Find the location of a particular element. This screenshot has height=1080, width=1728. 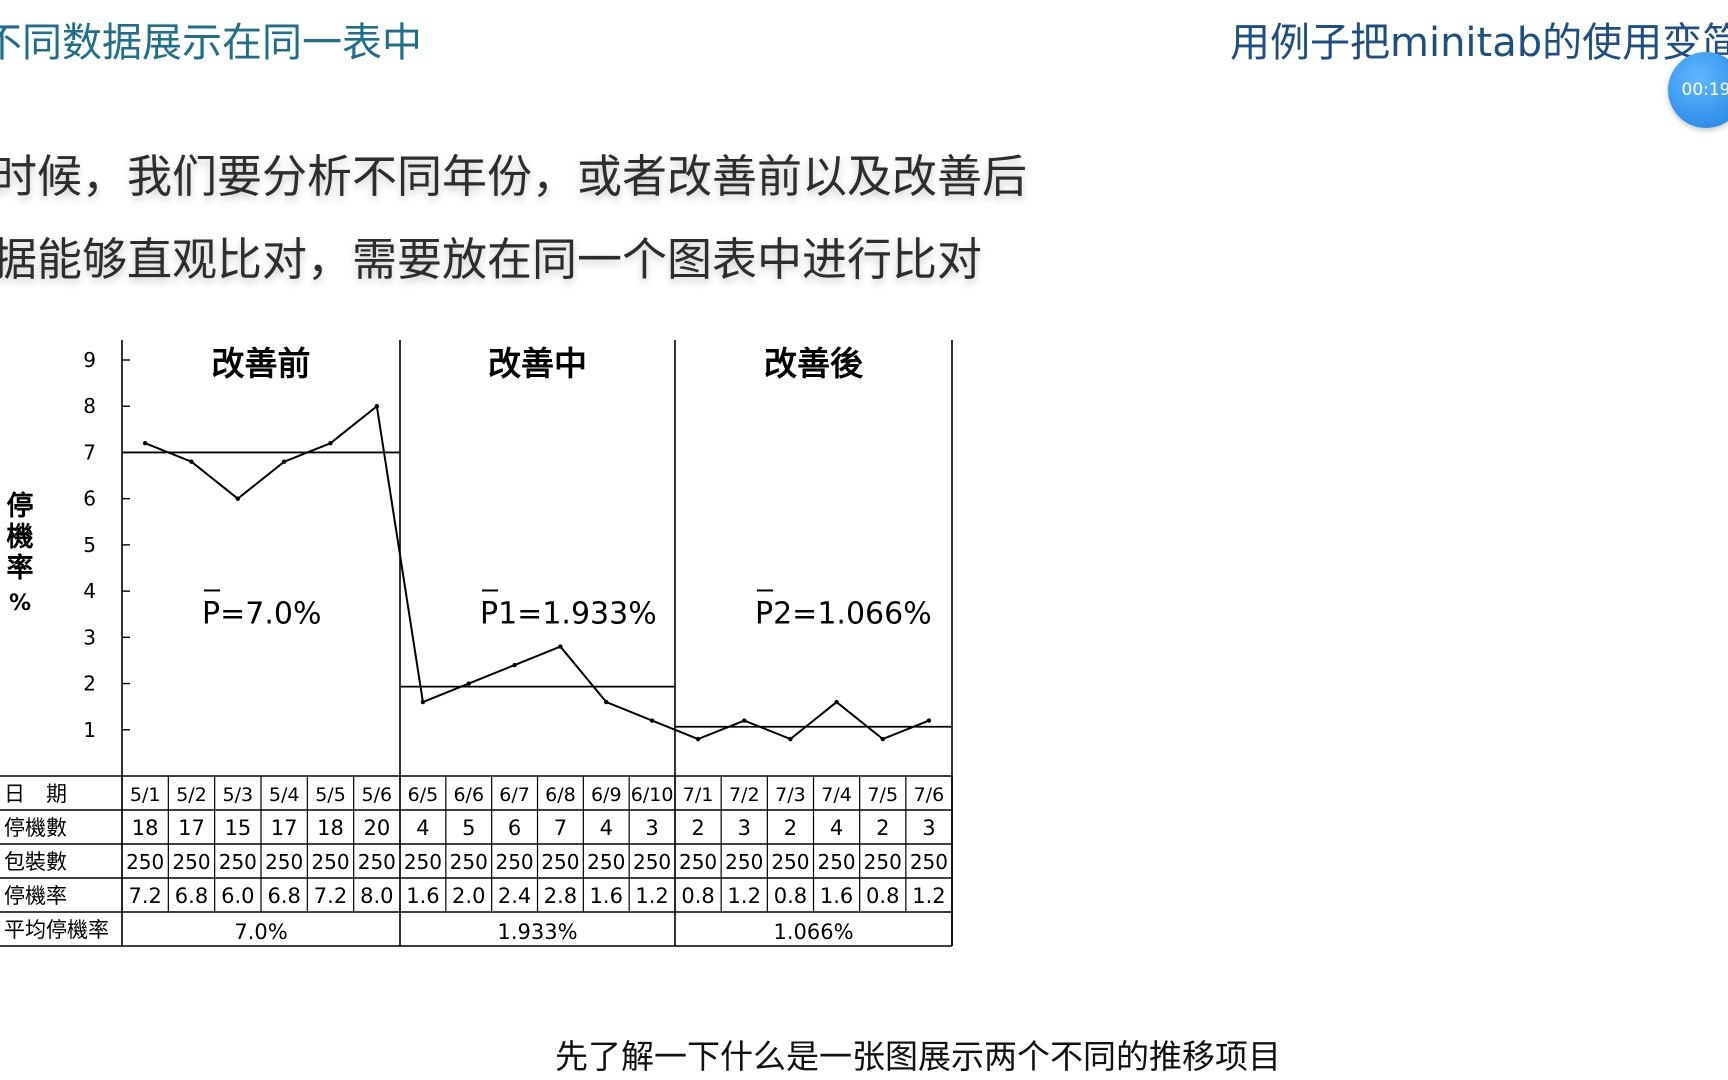

subtitle-caption: 先了解一下什么是一张图展示两个不同的推移项目 is located at coordinates (918, 1056).